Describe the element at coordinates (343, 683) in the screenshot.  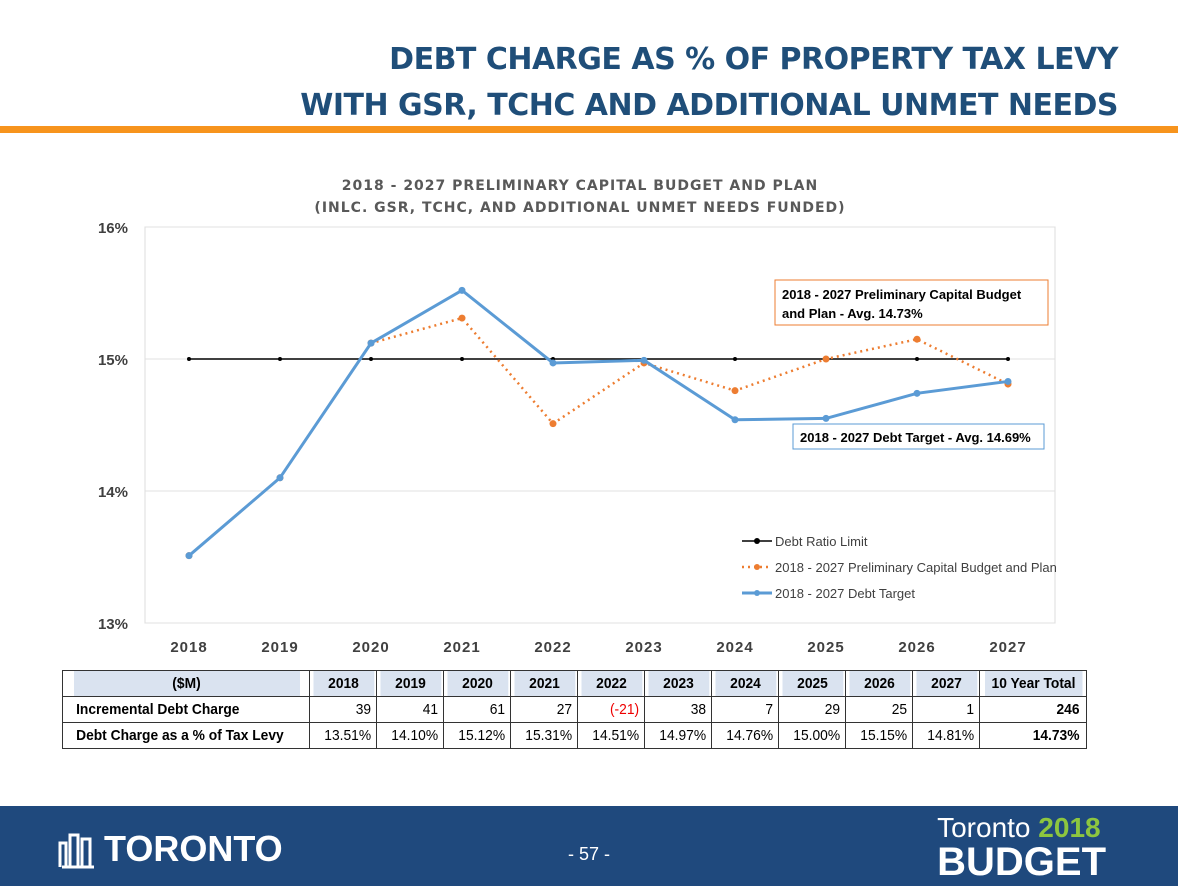
I see `table-cell: 2018` at that location.